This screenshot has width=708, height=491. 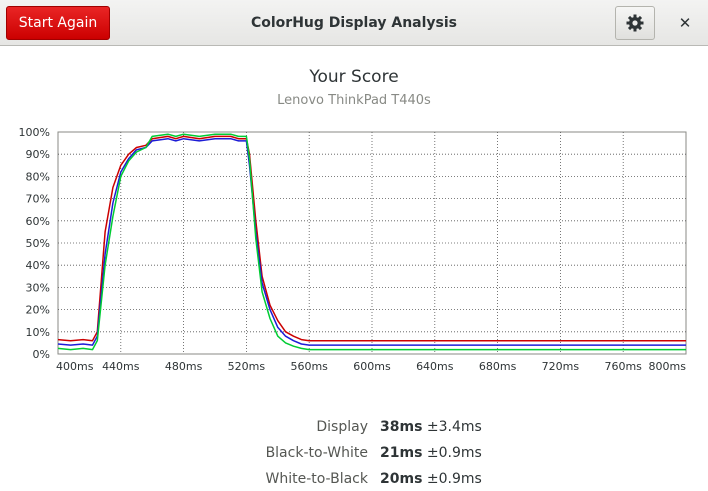 I want to click on result-label: White-to-Black, so click(x=316, y=479).